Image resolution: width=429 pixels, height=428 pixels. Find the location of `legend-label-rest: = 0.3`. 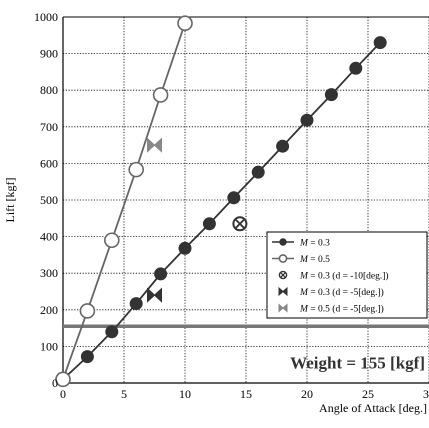

legend-label-rest: = 0.3 is located at coordinates (319, 244).